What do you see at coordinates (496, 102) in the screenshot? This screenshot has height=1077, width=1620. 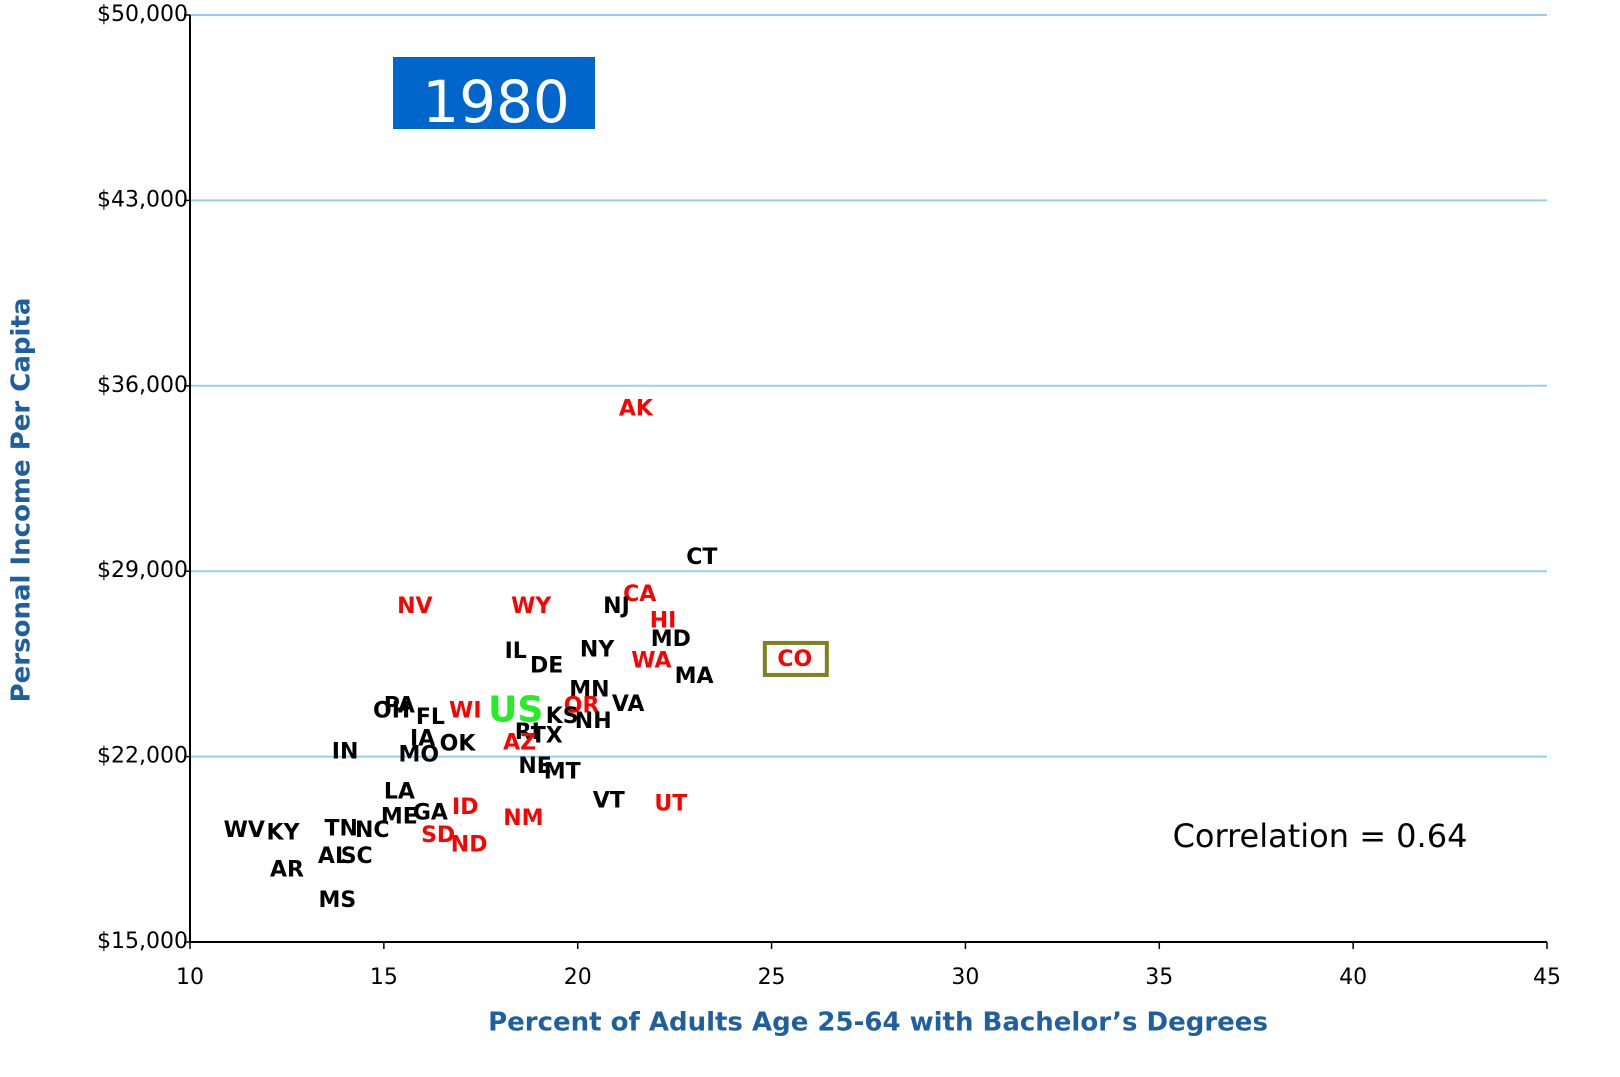 I see `year-badge: 1980` at bounding box center [496, 102].